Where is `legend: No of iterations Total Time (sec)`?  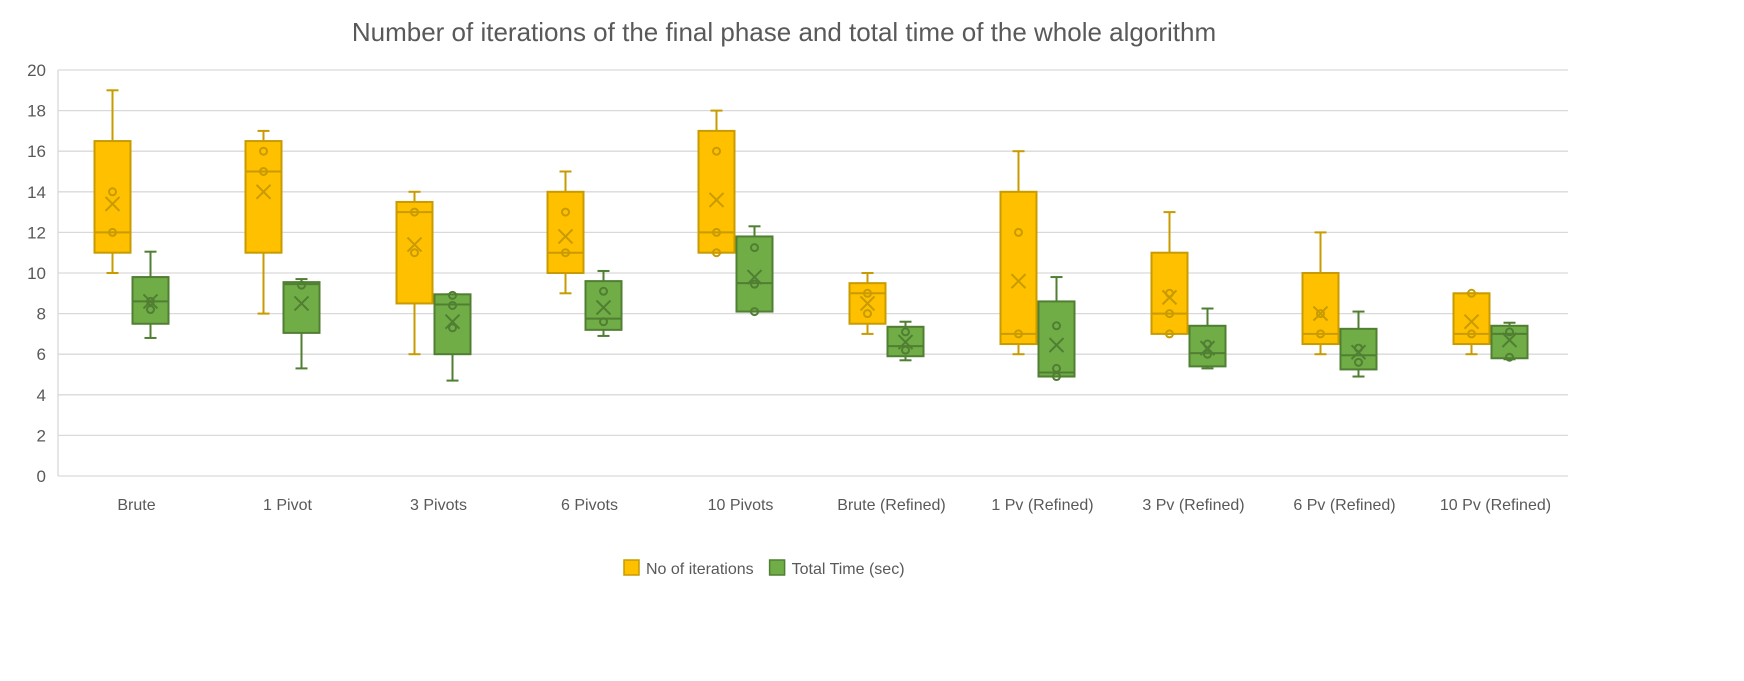 legend: No of iterations Total Time (sec) is located at coordinates (764, 568).